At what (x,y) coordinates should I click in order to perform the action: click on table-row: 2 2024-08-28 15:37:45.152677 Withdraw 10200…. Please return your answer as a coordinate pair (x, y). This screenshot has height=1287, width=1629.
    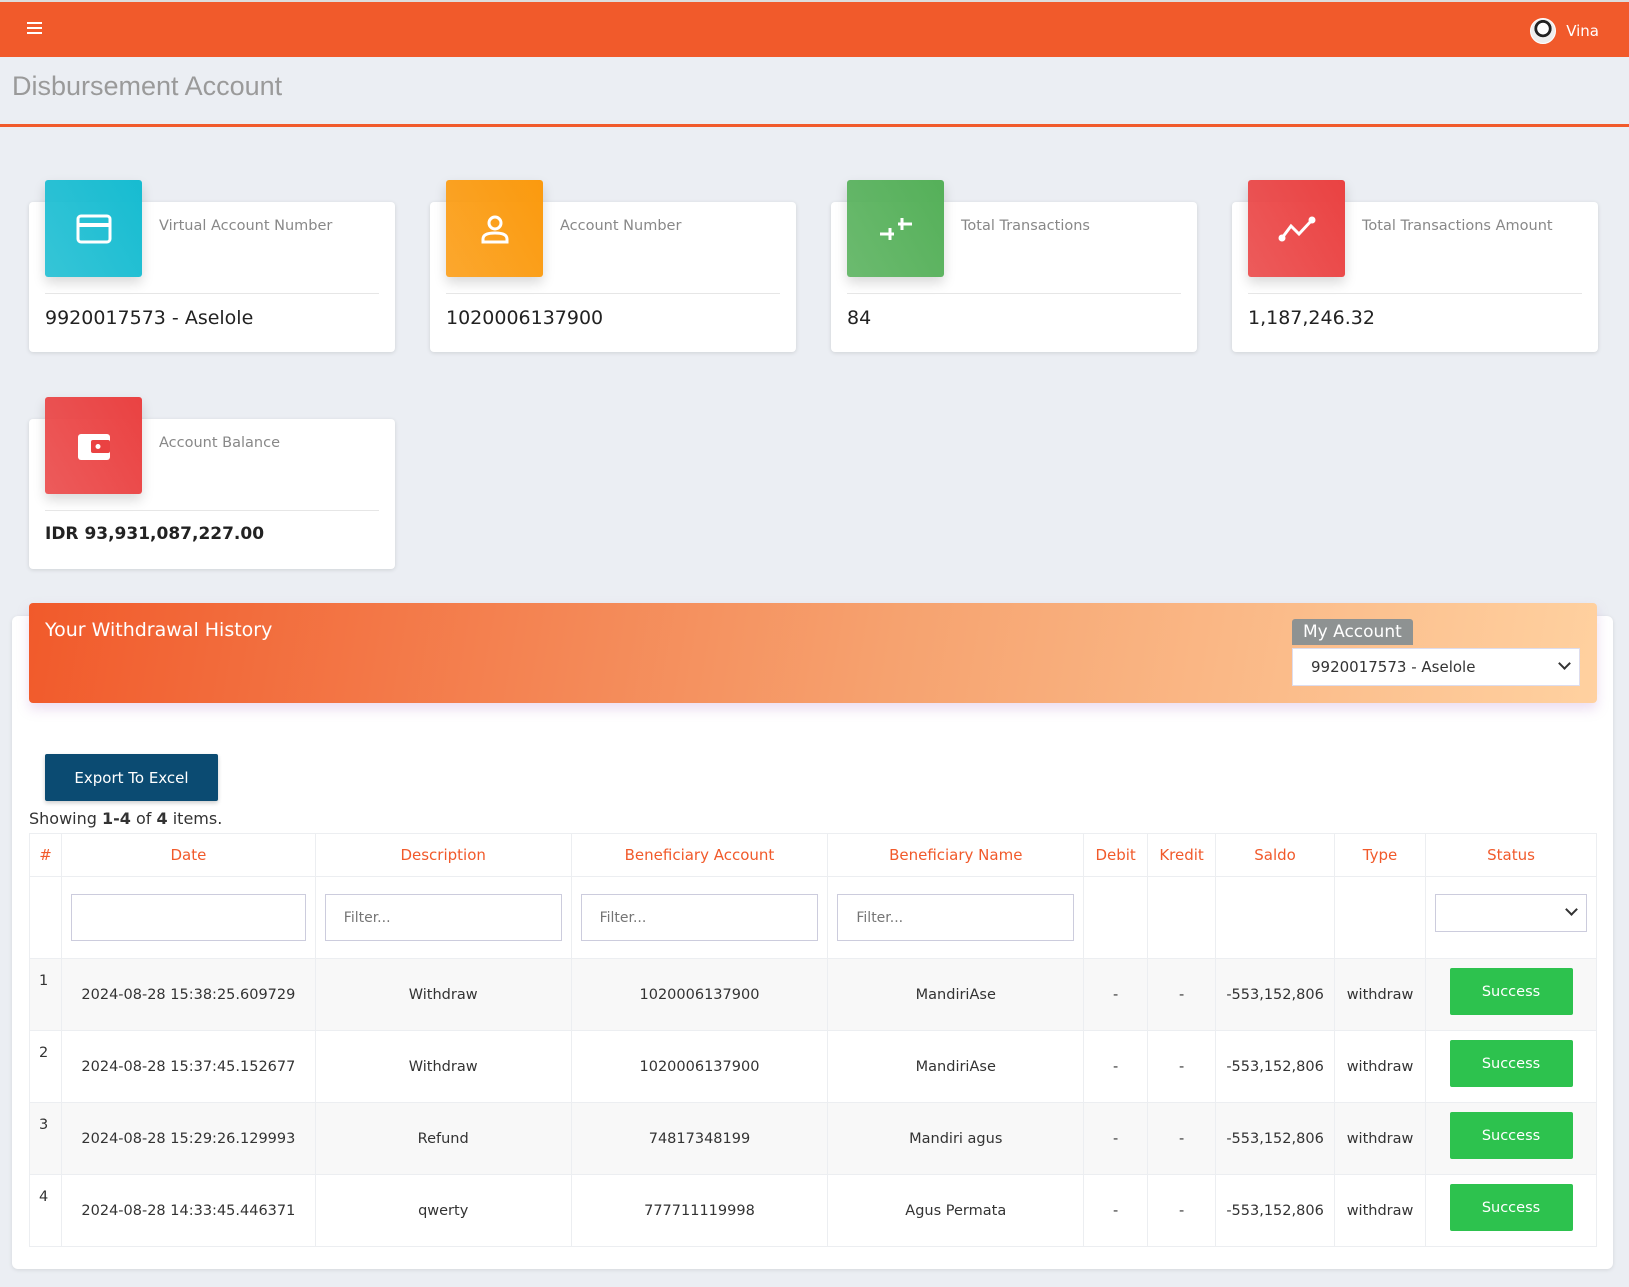
    Looking at the image, I should click on (813, 1066).